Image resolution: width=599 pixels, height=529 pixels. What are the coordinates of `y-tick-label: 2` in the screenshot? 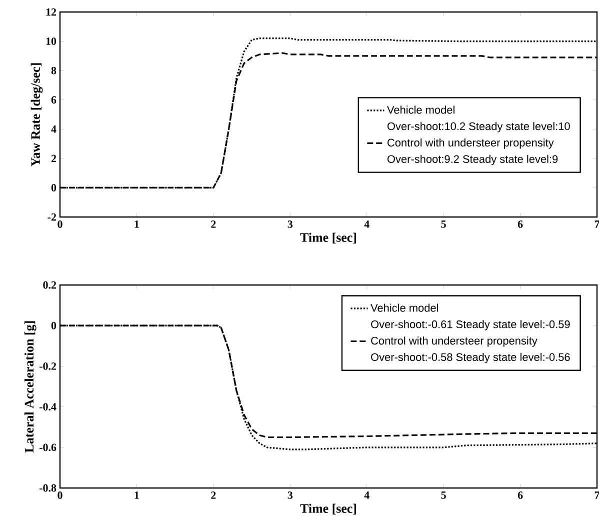 It's located at (53, 158).